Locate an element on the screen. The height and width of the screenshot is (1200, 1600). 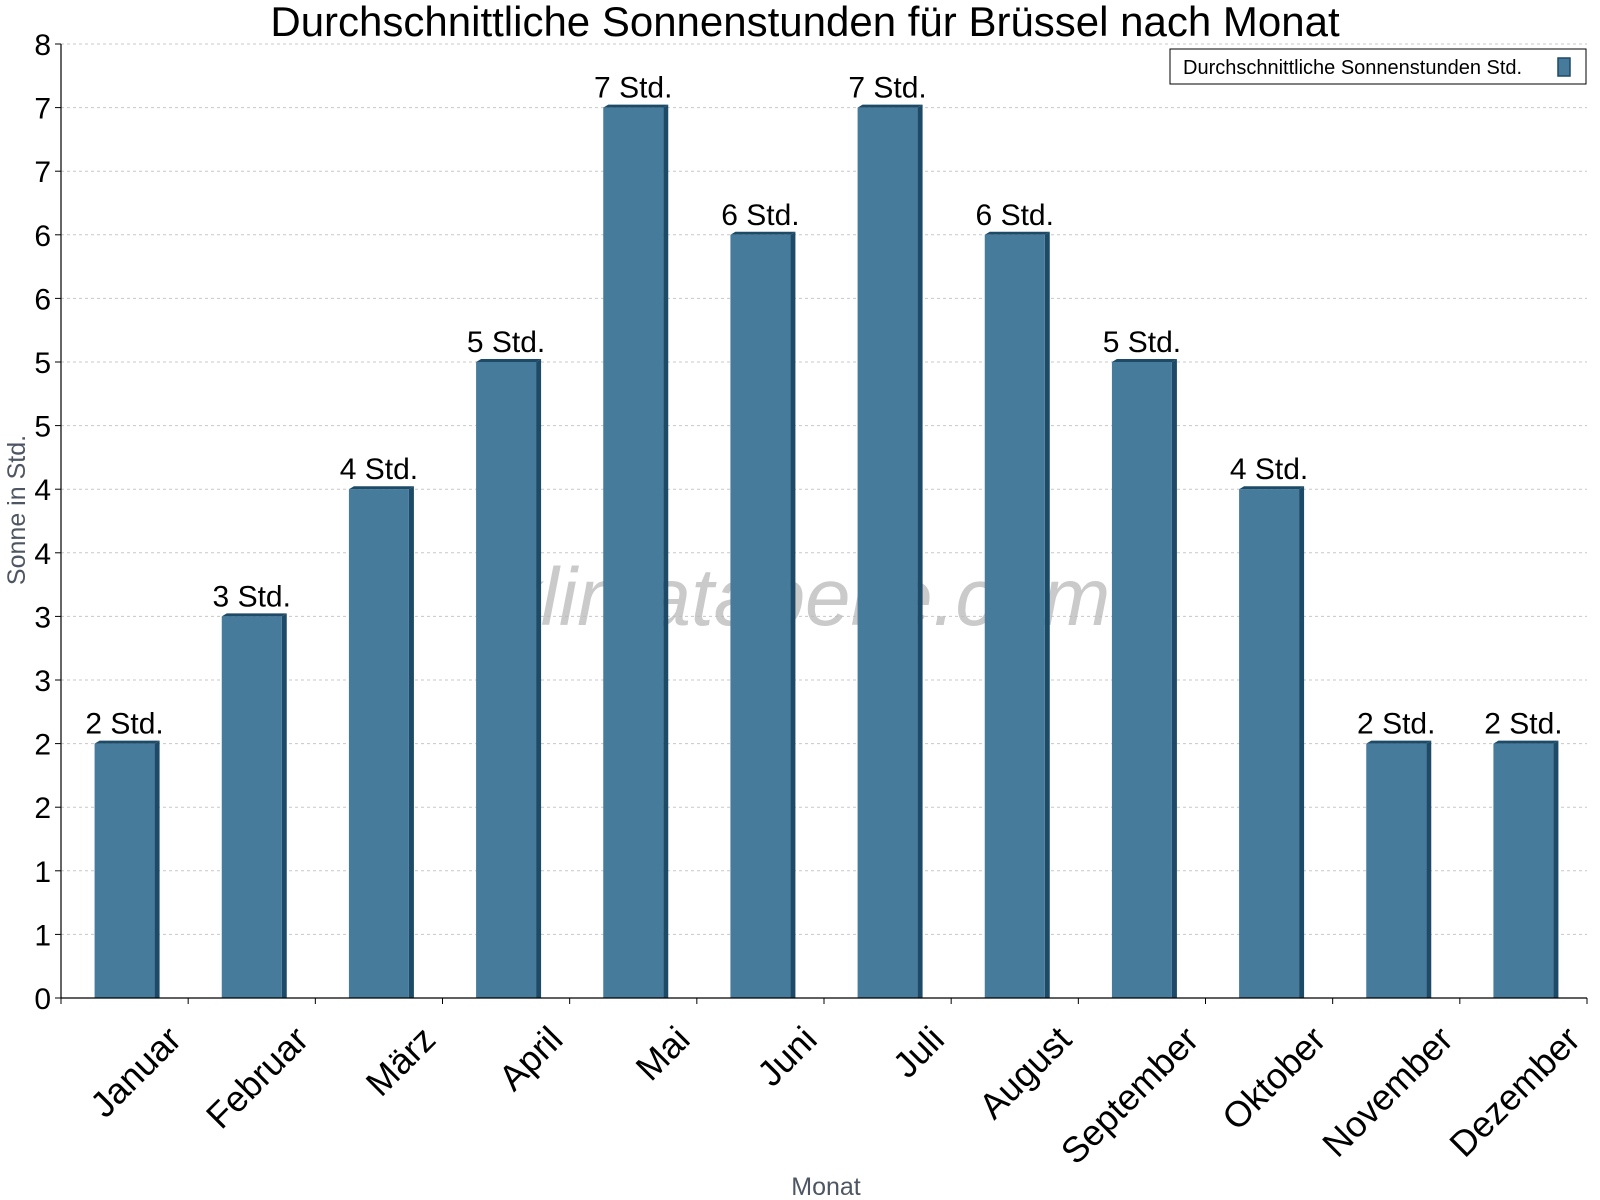
x-tick-label: Mai is located at coordinates (663, 1053).